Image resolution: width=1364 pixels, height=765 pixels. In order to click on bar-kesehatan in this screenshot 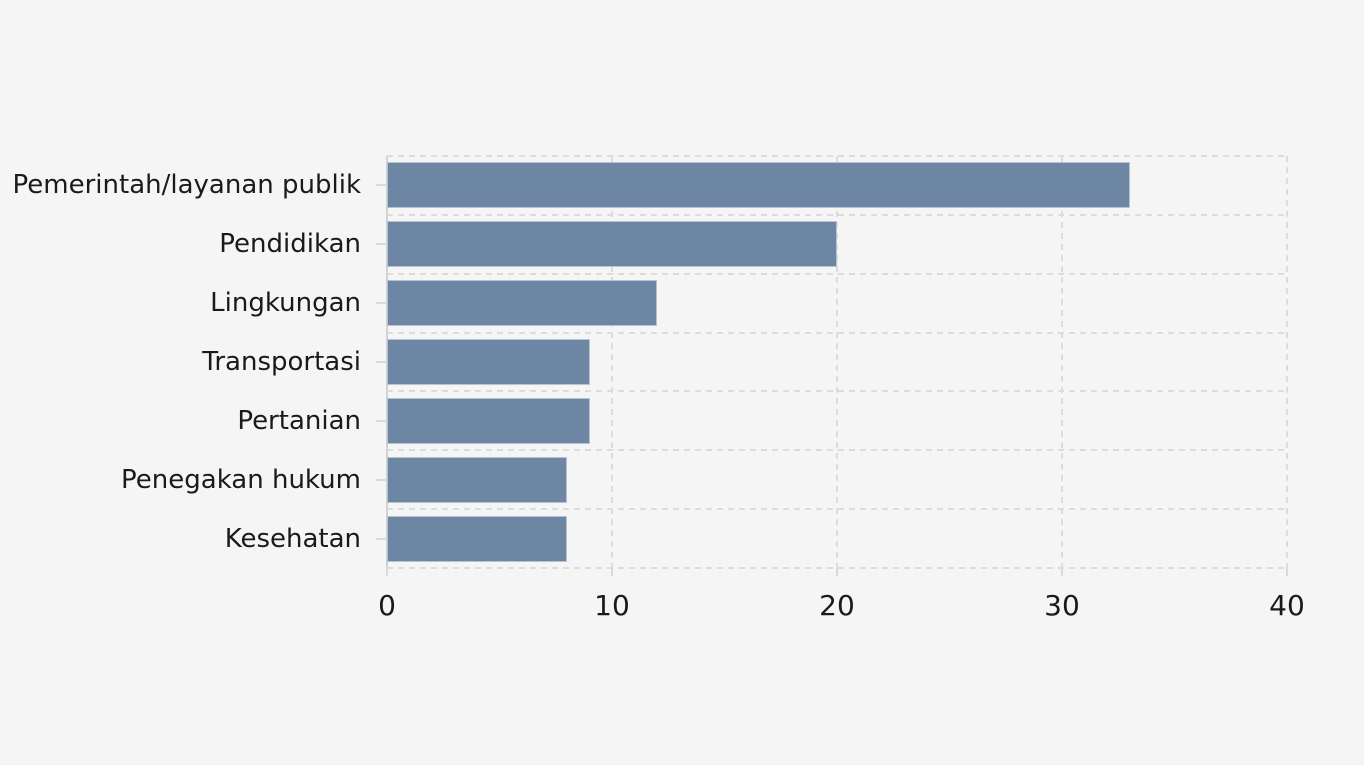, I will do `click(477, 538)`.